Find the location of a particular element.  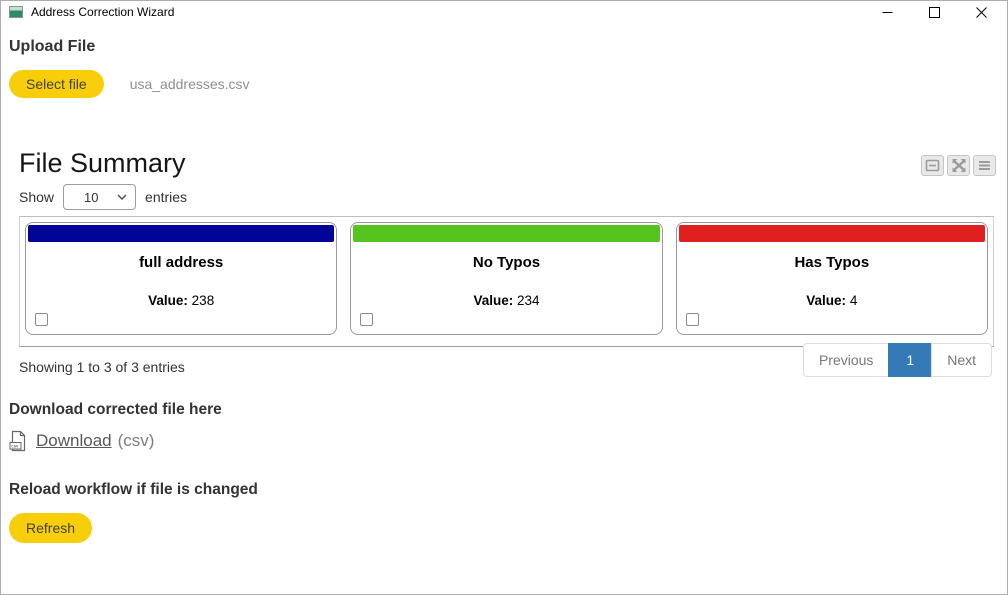

card-full-address: full address Value: 238 is located at coordinates (181, 278).